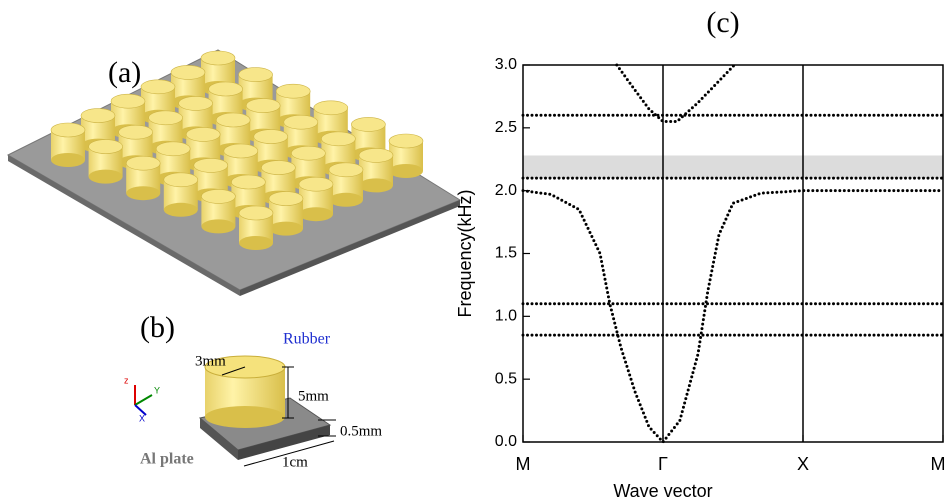 This screenshot has height=502, width=946. I want to click on y-tick-label: 2.0, so click(506, 190).